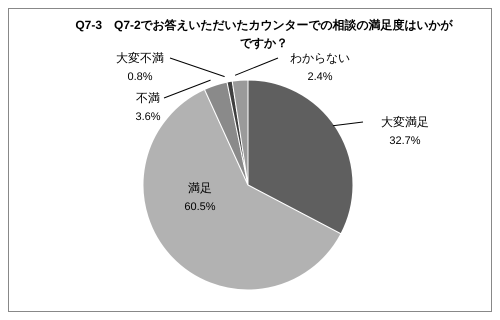  What do you see at coordinates (320, 77) in the screenshot?
I see `data-label: 2.4%` at bounding box center [320, 77].